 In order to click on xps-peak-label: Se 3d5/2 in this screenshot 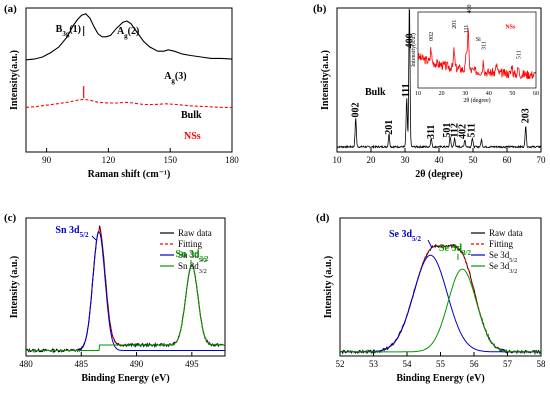, I will do `click(405, 236)`.